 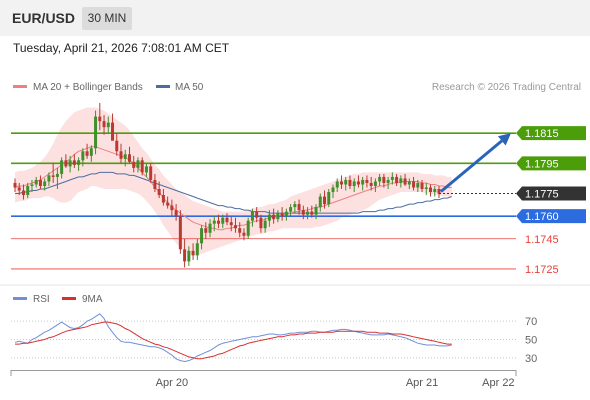 What do you see at coordinates (551, 133) in the screenshot?
I see `level-label-1-1815: 1.1815` at bounding box center [551, 133].